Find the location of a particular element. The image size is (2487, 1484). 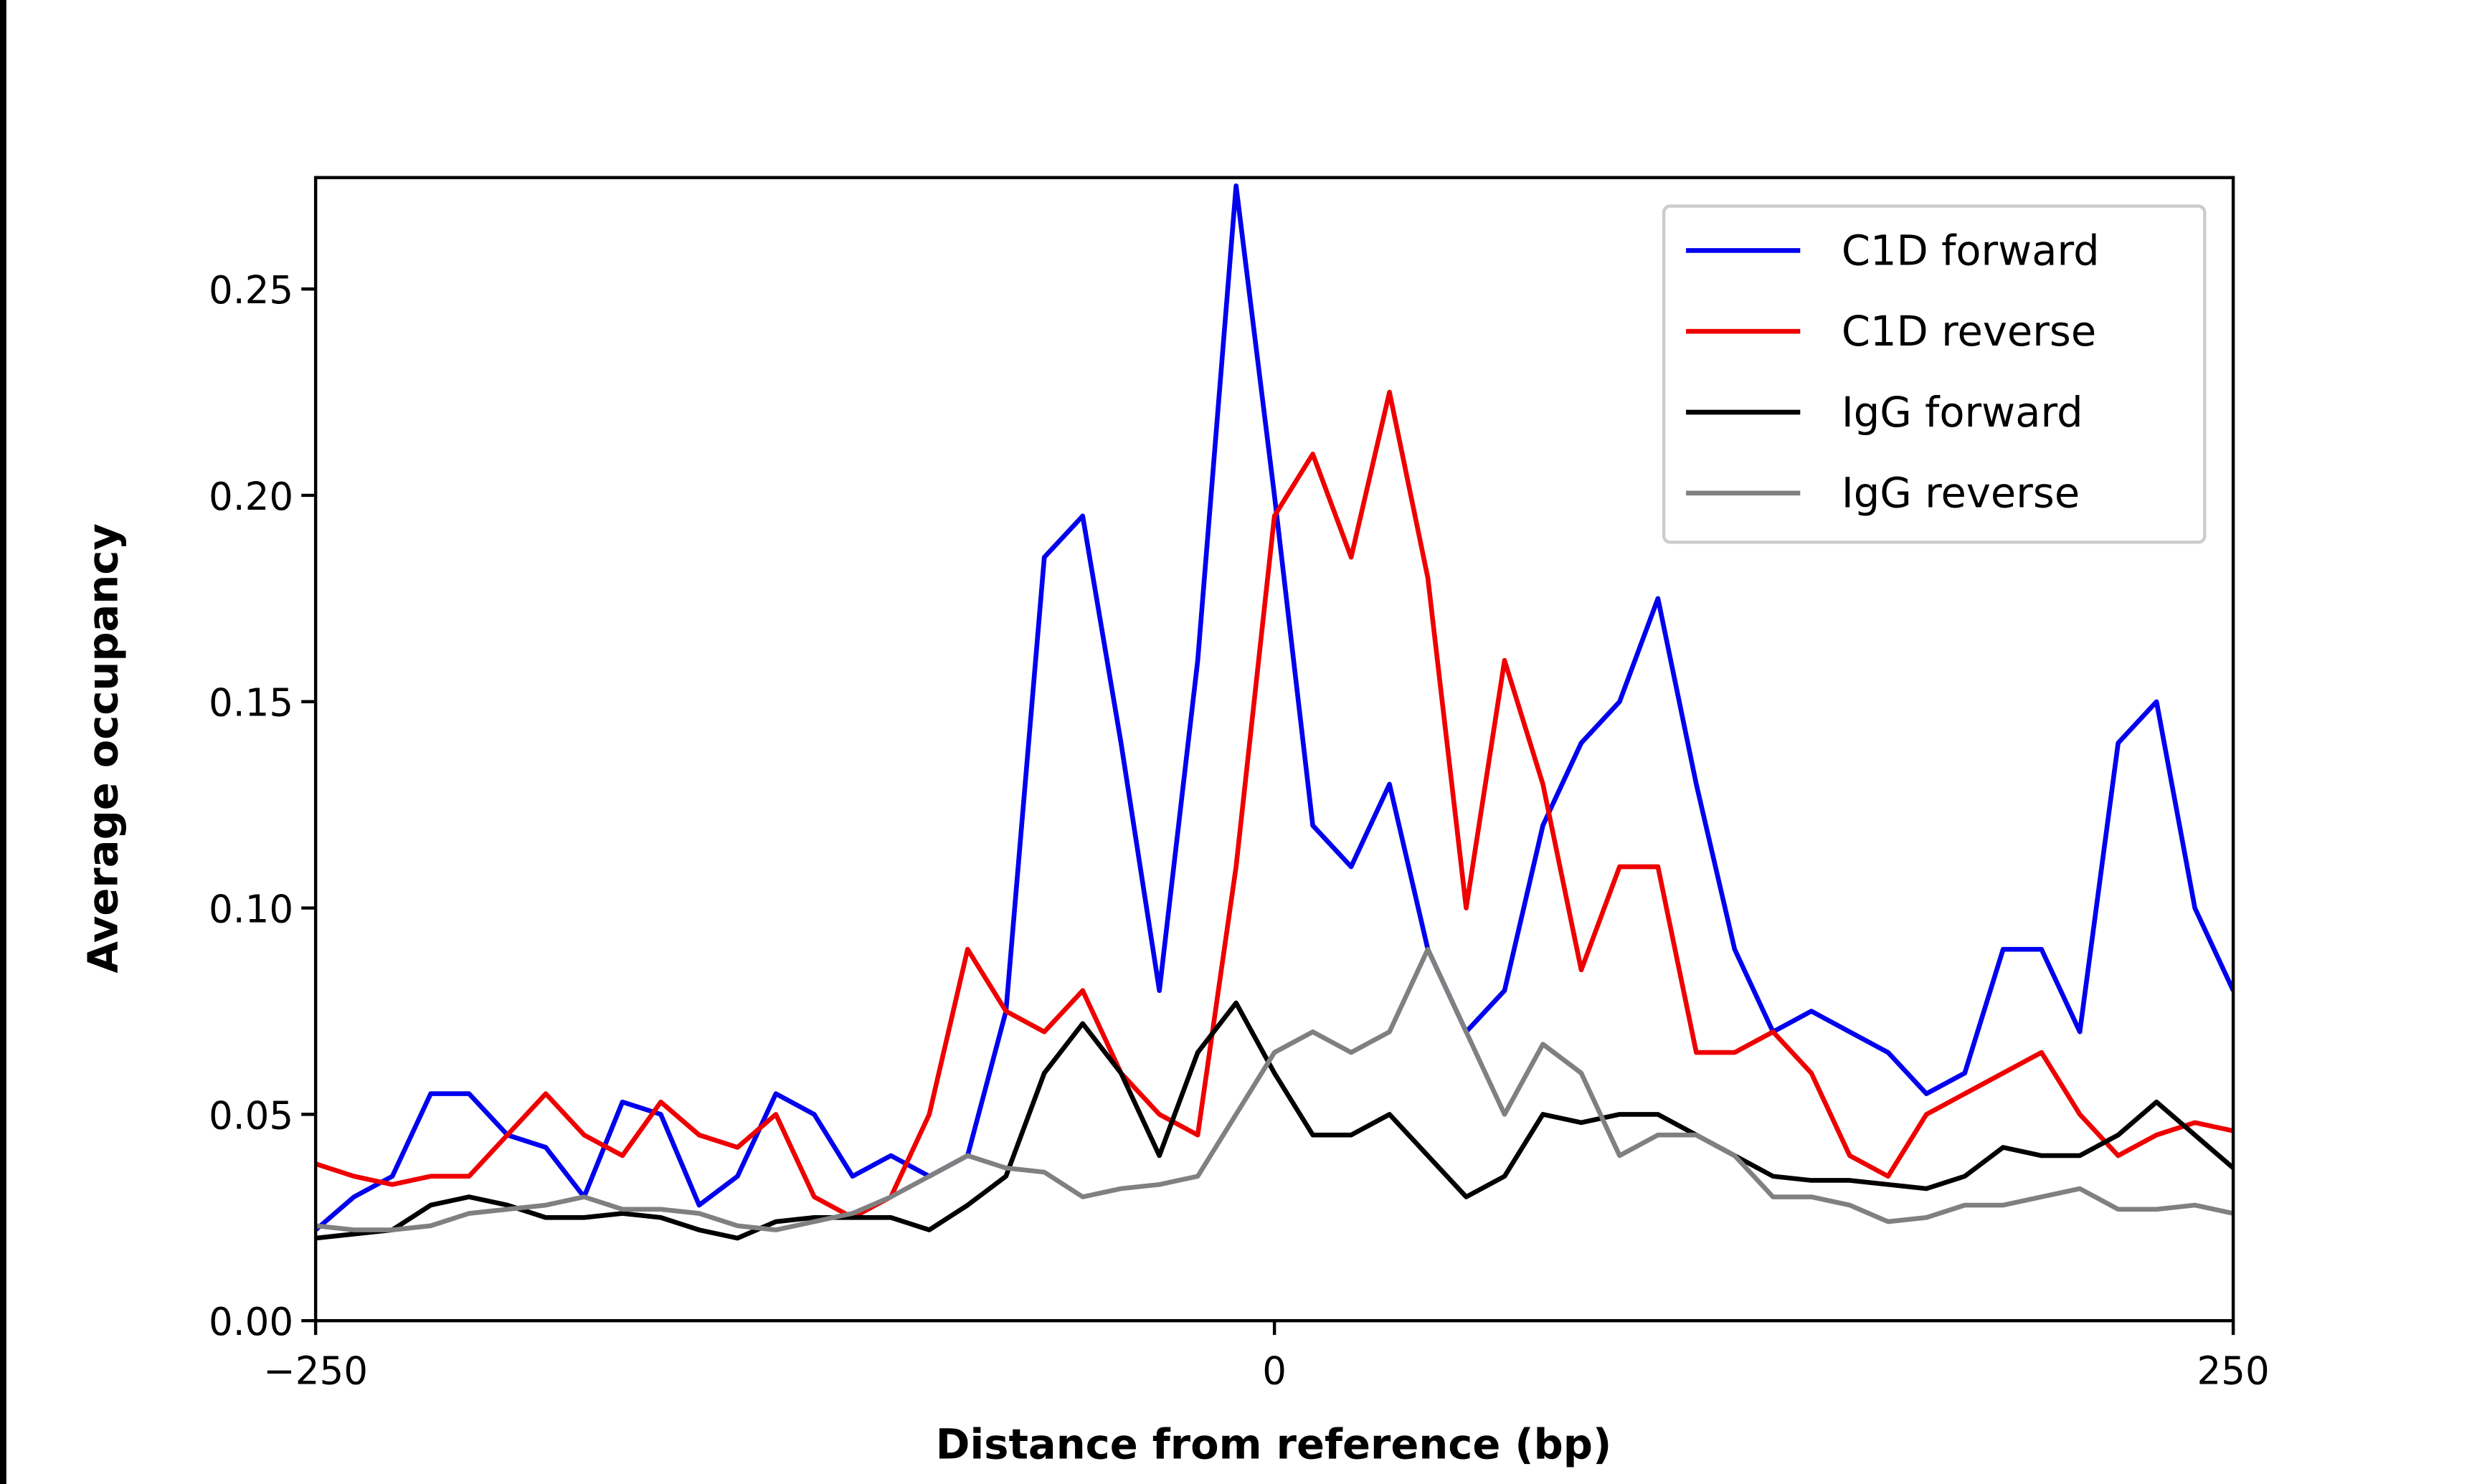

y-tick-label: 0.15 is located at coordinates (251, 704).